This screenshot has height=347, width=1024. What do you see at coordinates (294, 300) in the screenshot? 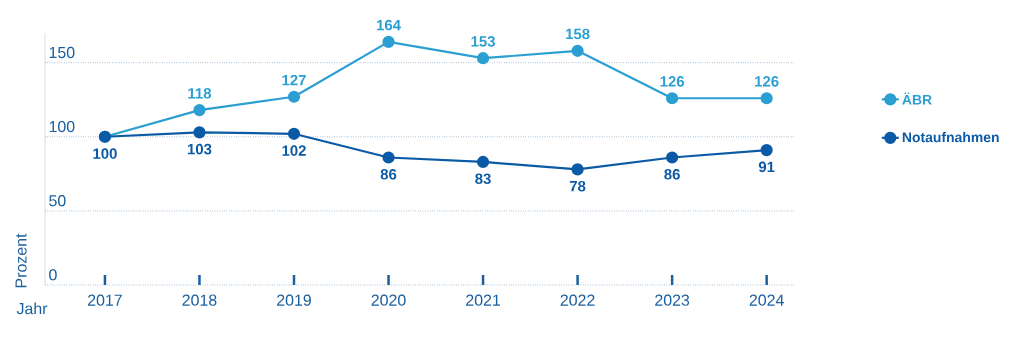
I see `x-tick-label: 2019` at bounding box center [294, 300].